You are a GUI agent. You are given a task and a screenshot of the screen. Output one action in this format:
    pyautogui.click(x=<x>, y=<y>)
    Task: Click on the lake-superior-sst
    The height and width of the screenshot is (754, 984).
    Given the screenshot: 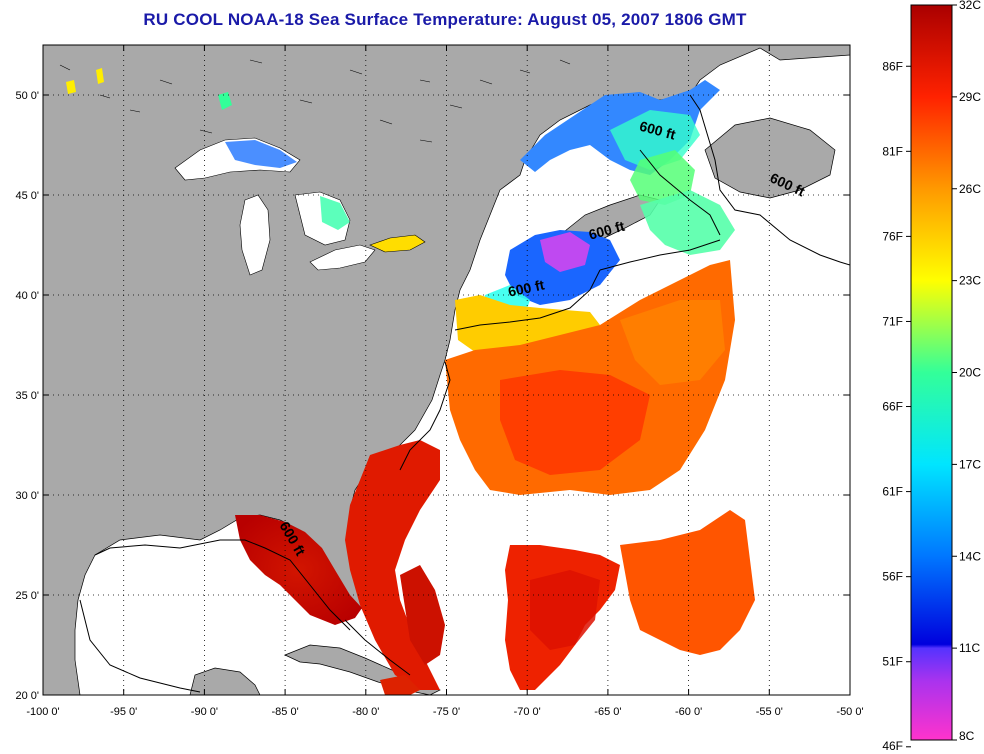 What is the action you would take?
    pyautogui.click(x=261, y=154)
    